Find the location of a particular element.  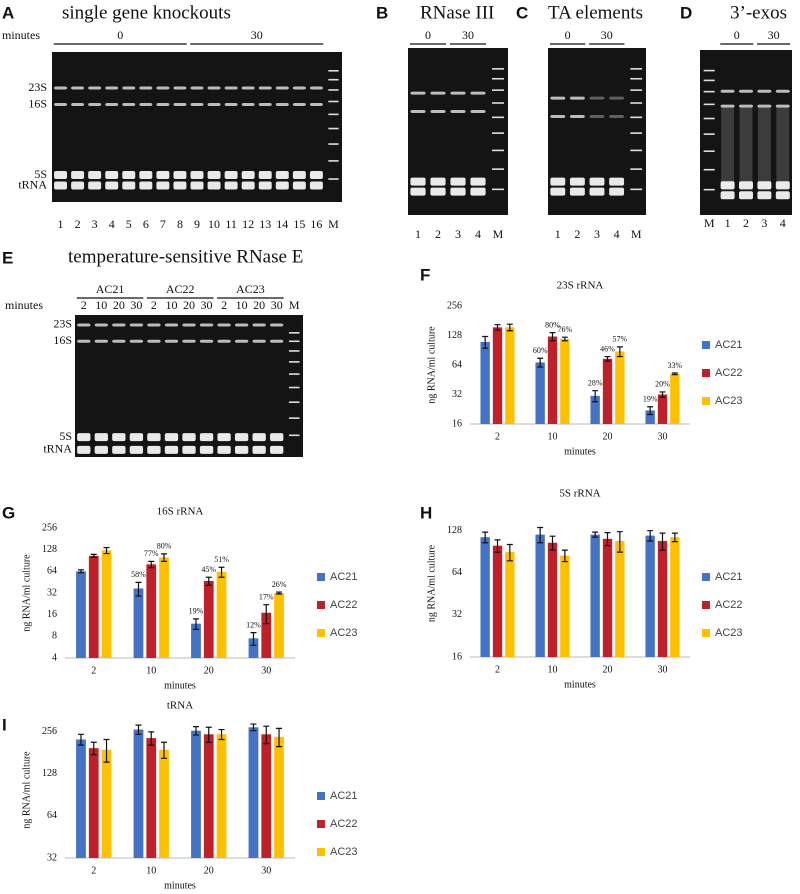

y-tick-label: 4 is located at coordinates (54, 657).